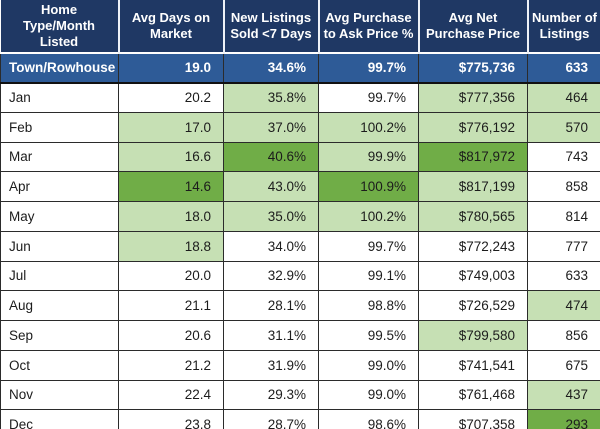  I want to click on data-cell: 40.6%, so click(271, 157).